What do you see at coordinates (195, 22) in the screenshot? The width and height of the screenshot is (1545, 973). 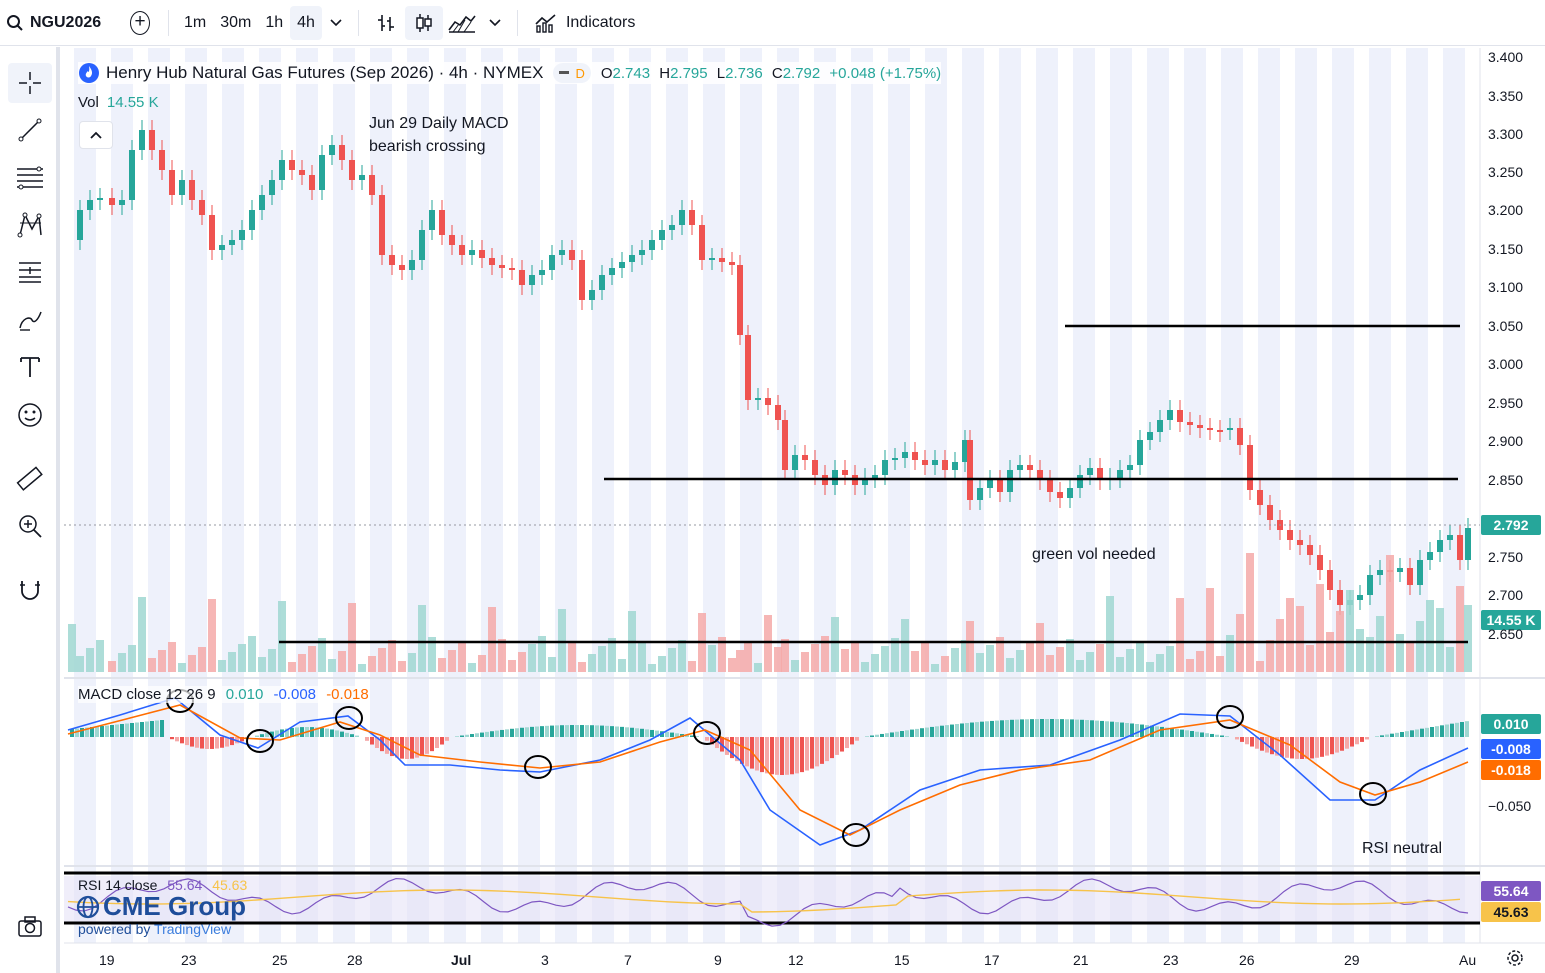 I see `interval-1m: 1m` at bounding box center [195, 22].